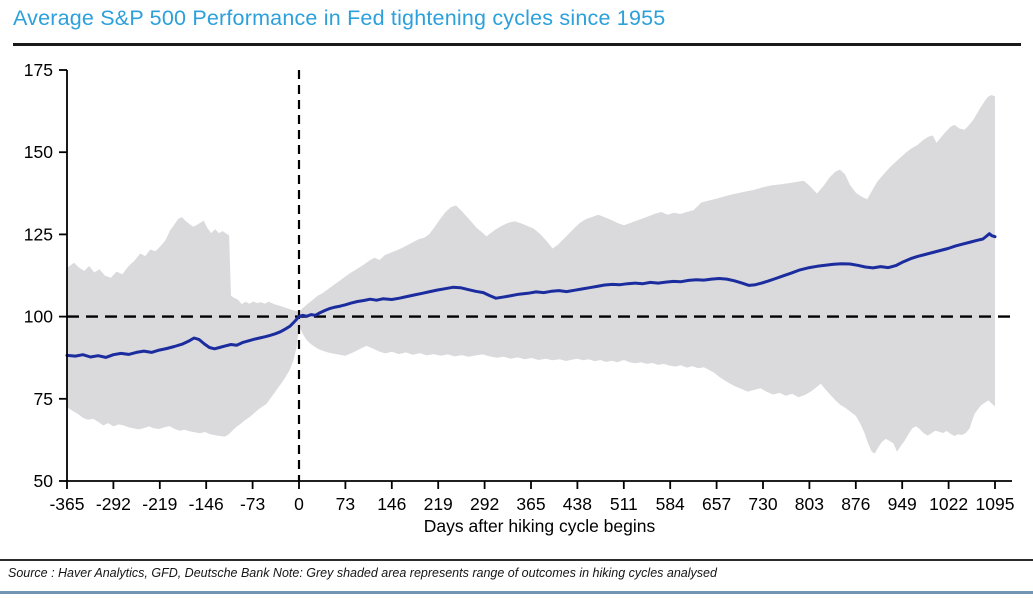 The width and height of the screenshot is (1033, 598). I want to click on y-tick-label: 150, so click(38, 152).